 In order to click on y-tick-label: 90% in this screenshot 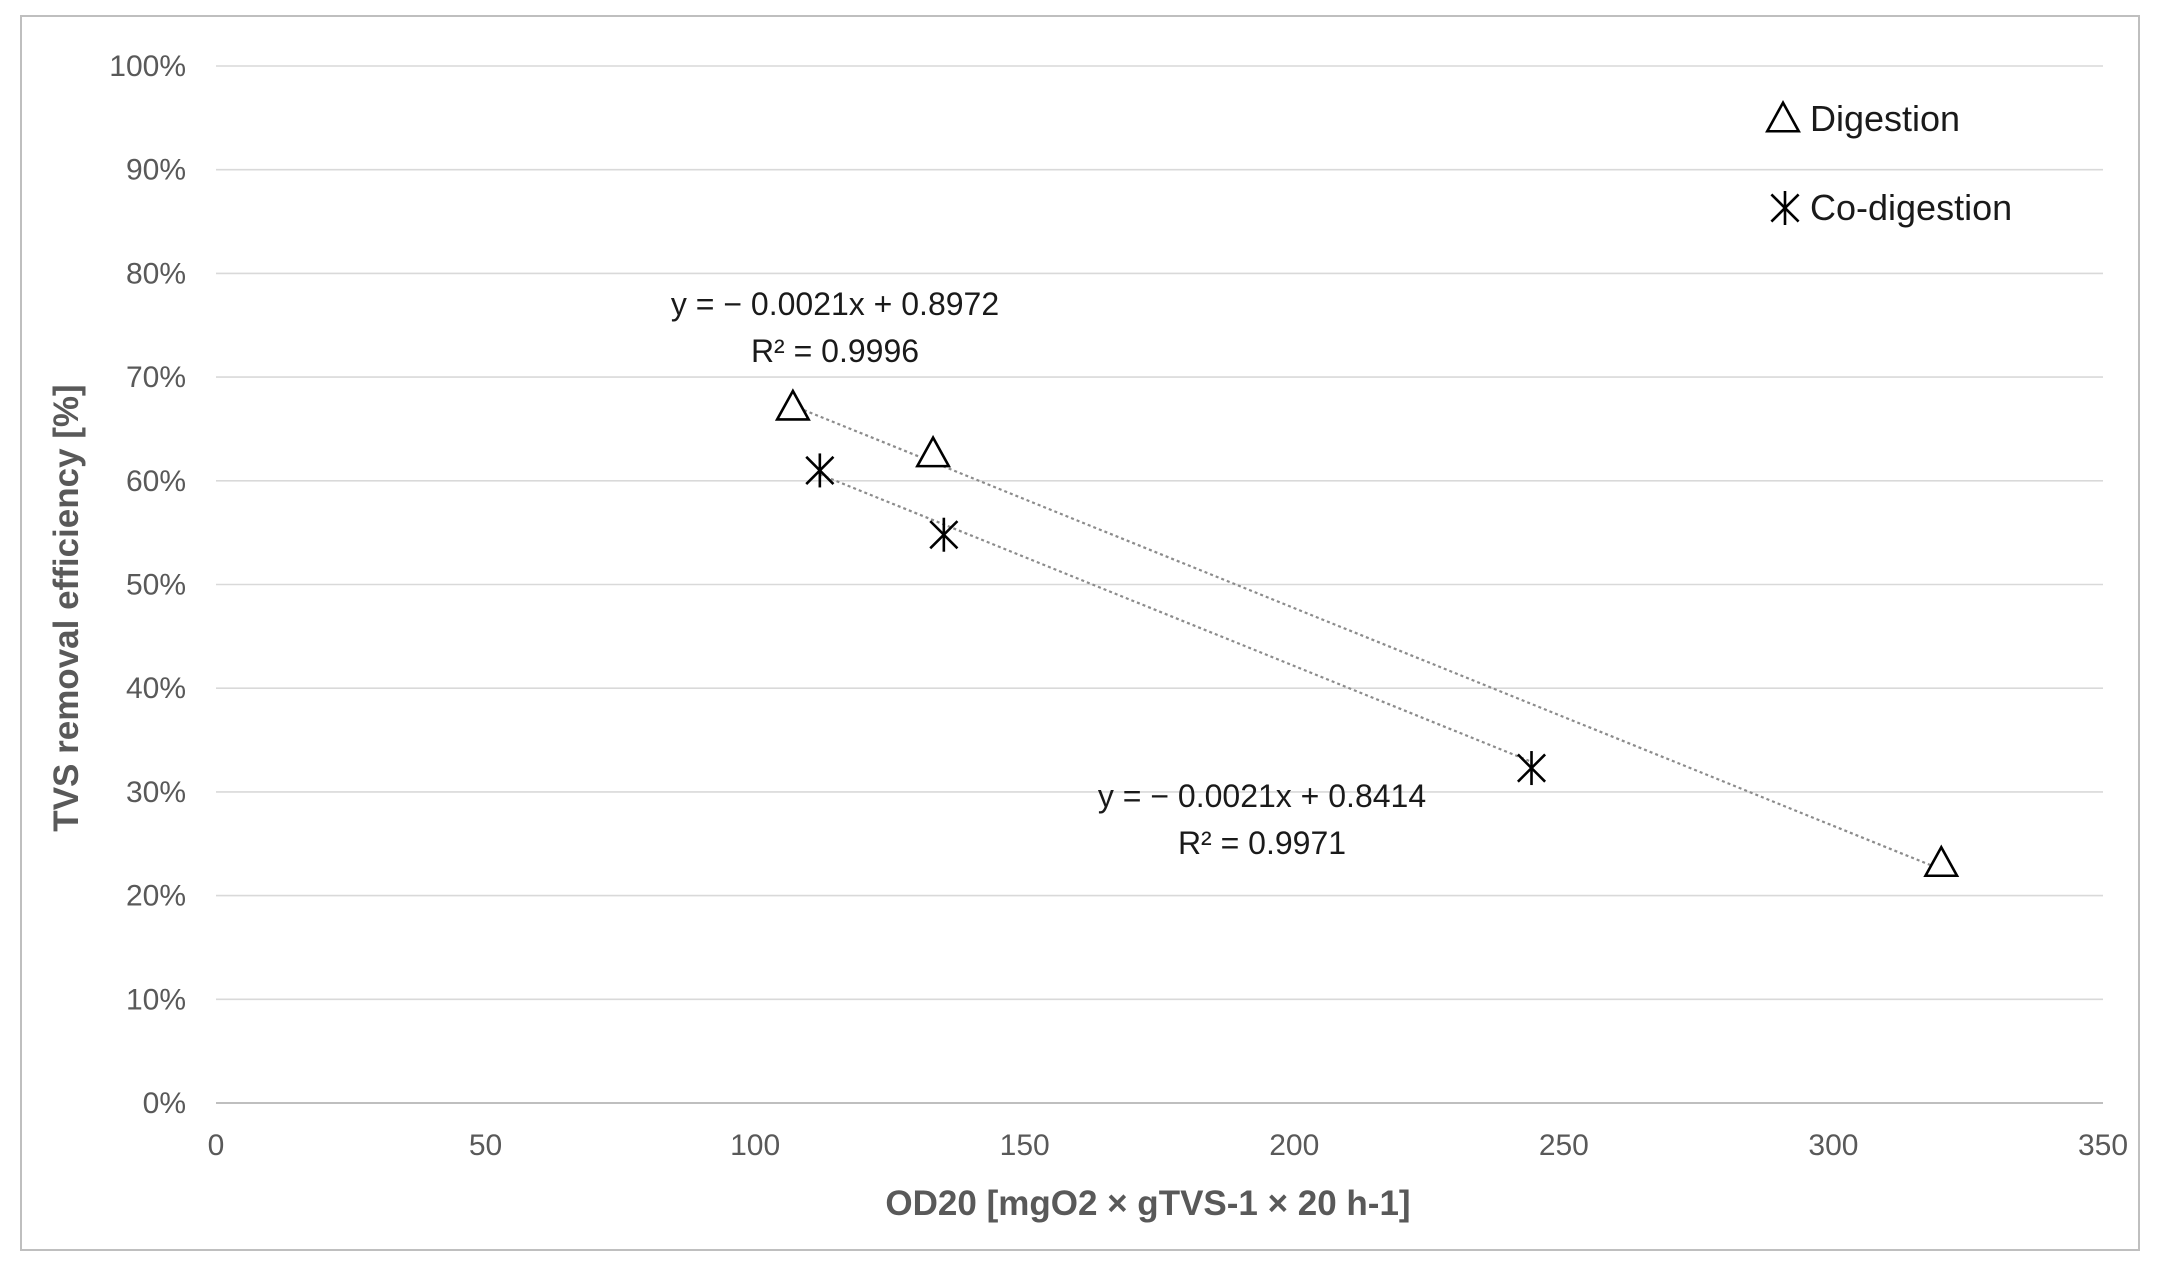, I will do `click(156, 170)`.